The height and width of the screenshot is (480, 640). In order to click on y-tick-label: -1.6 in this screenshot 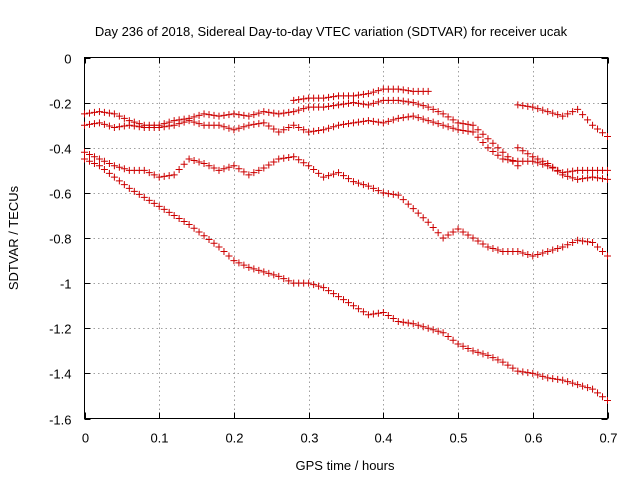, I will do `click(60, 420)`.